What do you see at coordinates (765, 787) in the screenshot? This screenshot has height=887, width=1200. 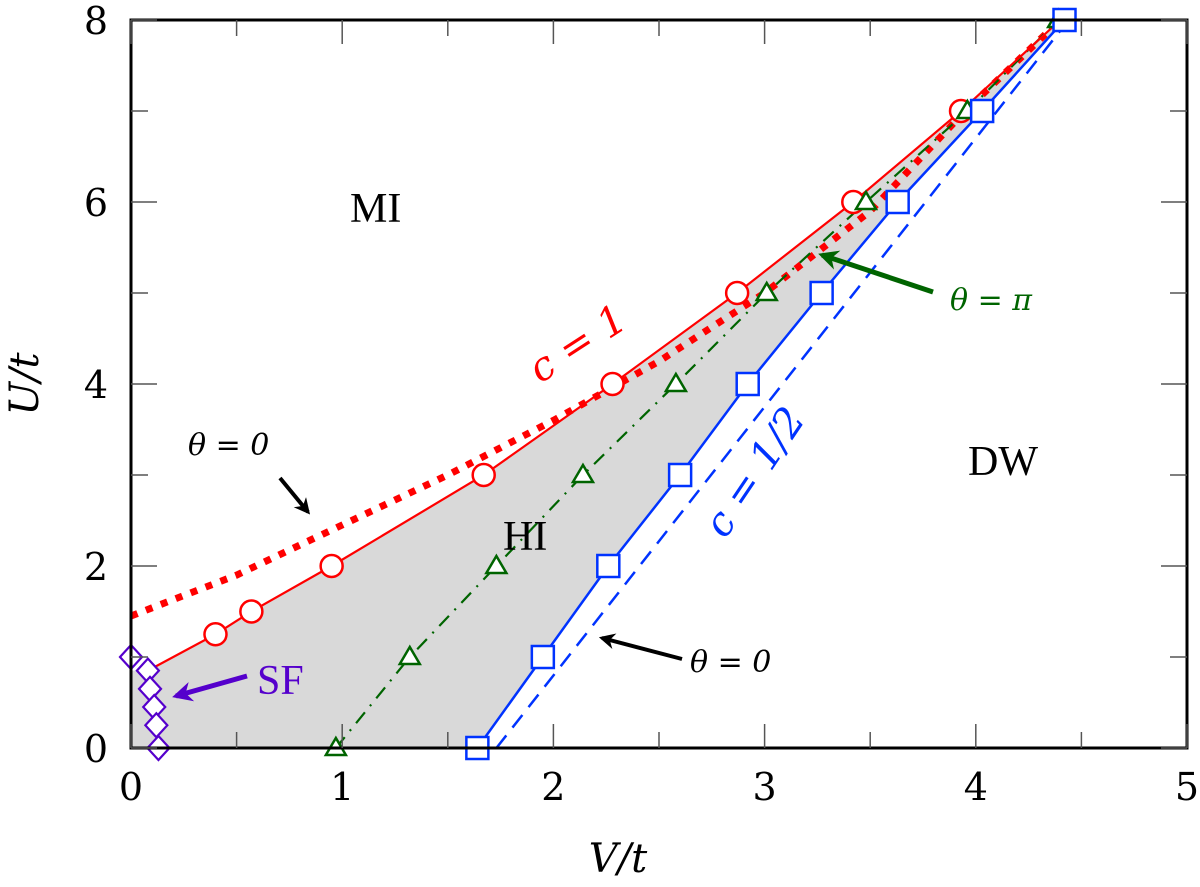 I see `x-tick-label: 3` at bounding box center [765, 787].